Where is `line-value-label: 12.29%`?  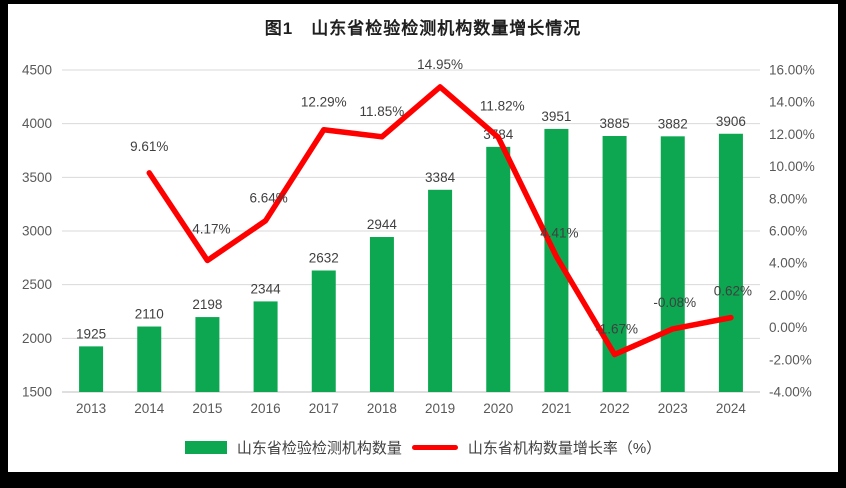
line-value-label: 12.29% is located at coordinates (324, 102).